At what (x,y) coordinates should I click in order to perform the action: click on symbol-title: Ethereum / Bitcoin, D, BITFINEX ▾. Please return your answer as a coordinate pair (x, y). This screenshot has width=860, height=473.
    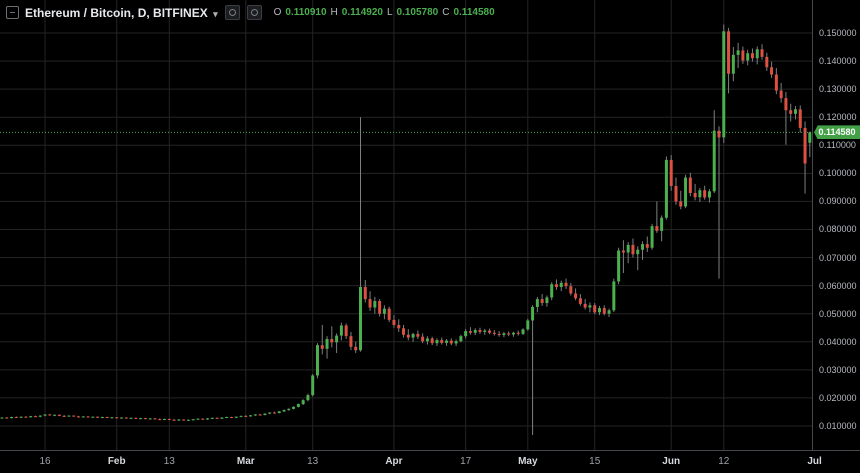
    Looking at the image, I should click on (121, 13).